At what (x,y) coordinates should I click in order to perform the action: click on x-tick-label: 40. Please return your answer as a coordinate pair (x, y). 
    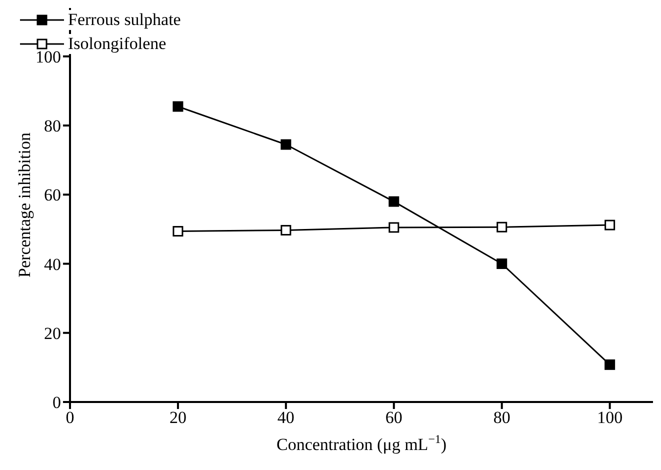
    Looking at the image, I should click on (285, 418).